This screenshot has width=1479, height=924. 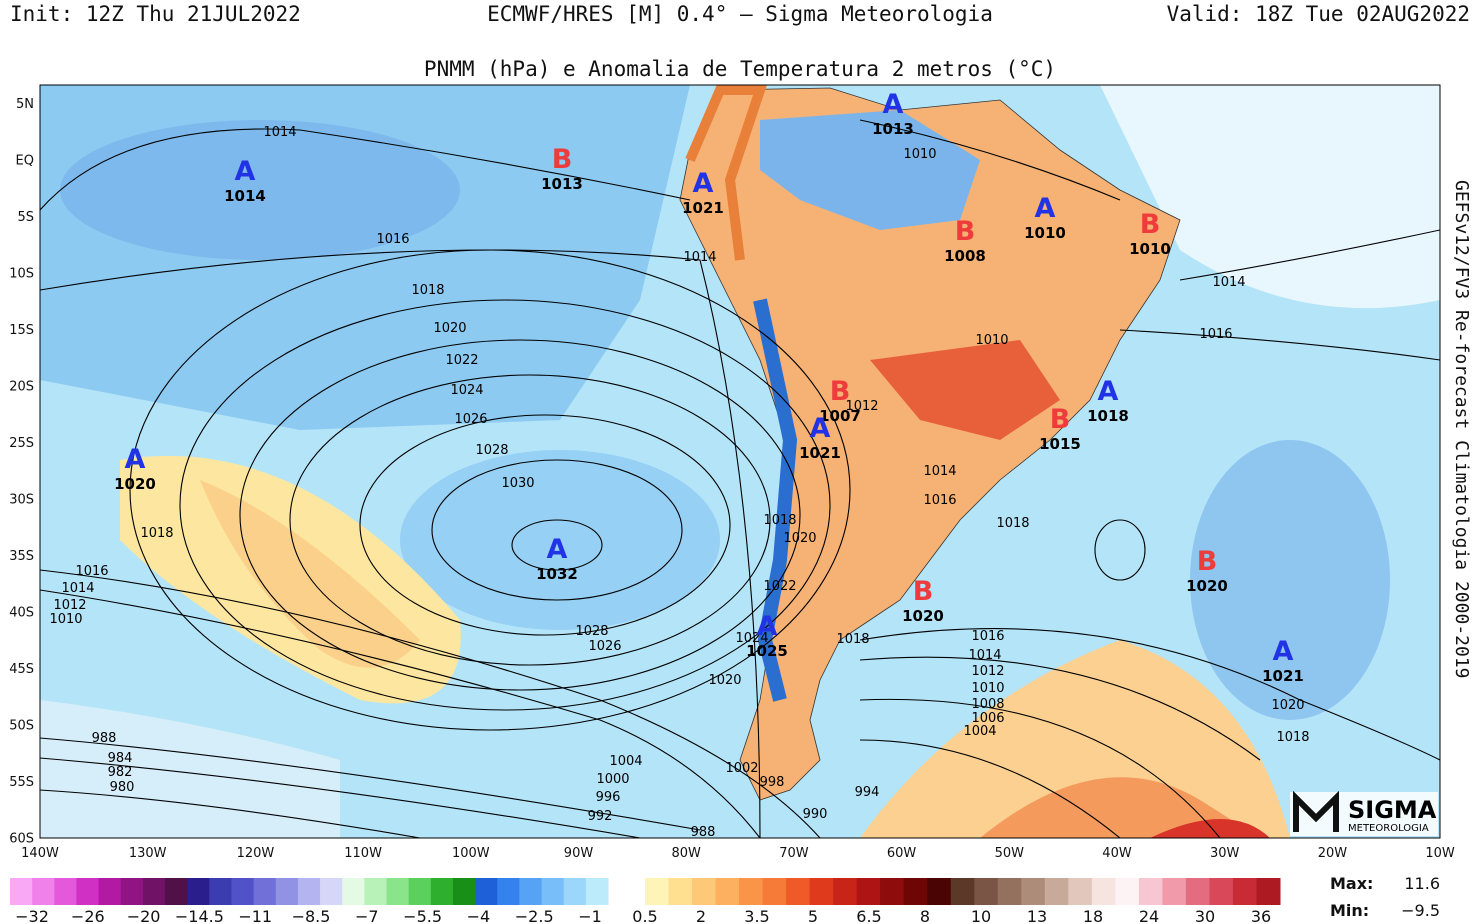 What do you see at coordinates (21, 556) in the screenshot?
I see `lat-label: 35S` at bounding box center [21, 556].